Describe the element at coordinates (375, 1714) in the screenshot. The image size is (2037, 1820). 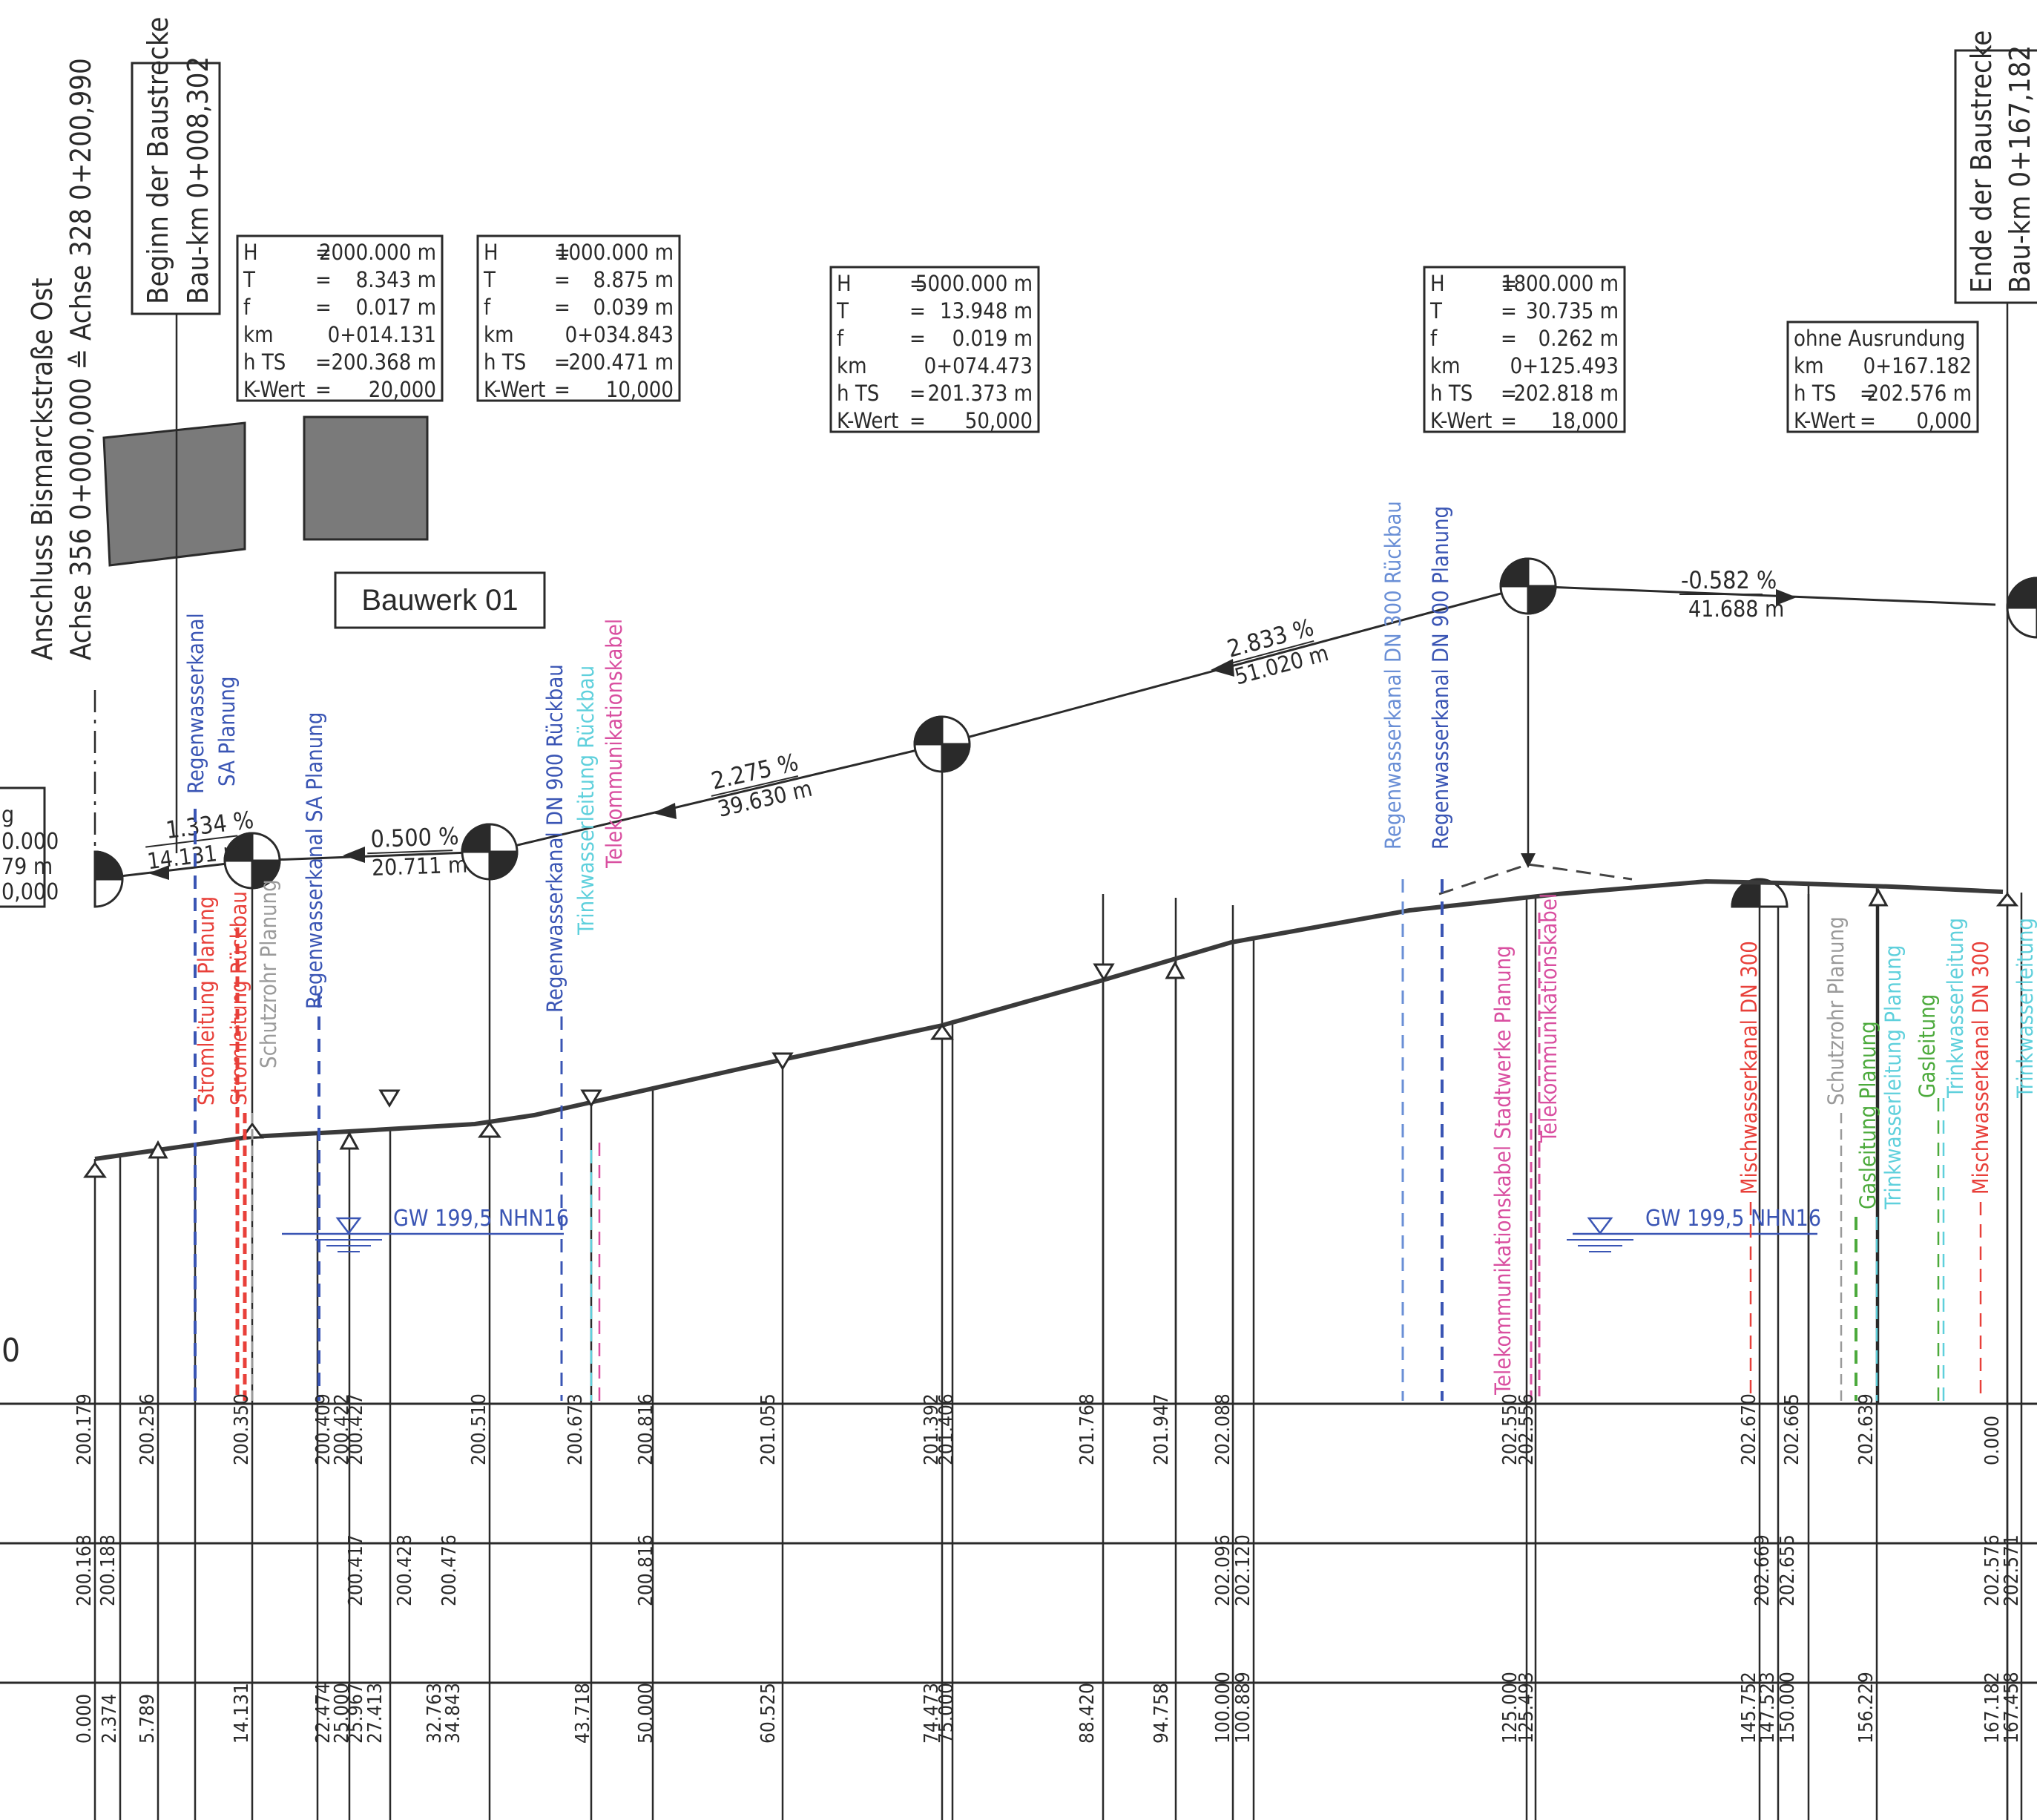
I see `band-value: 27.413` at that location.